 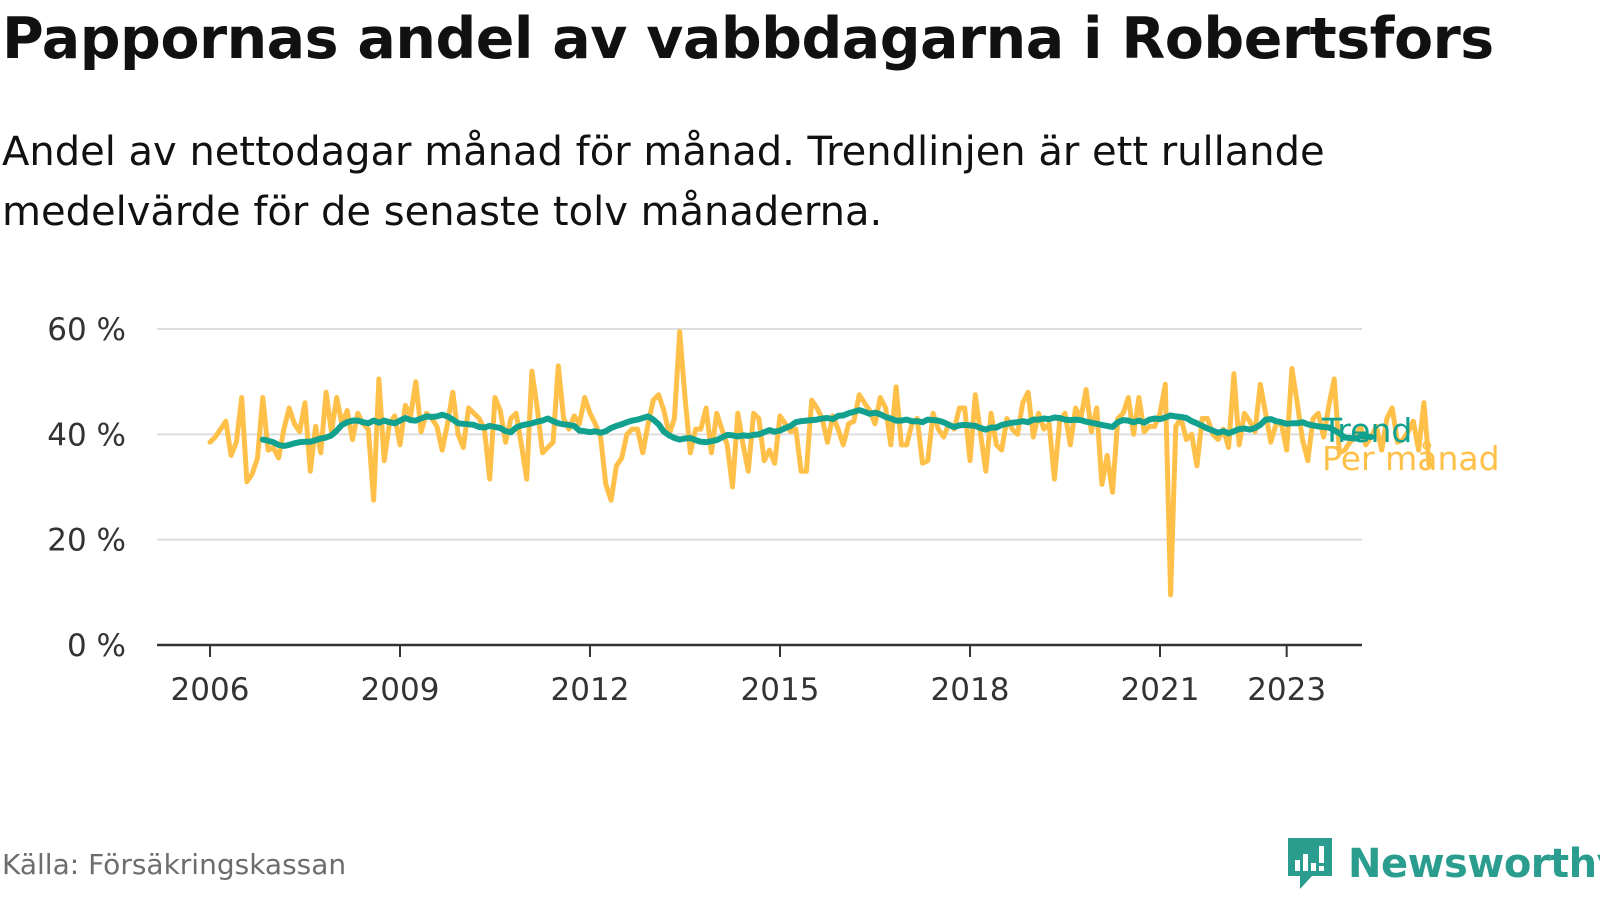 What do you see at coordinates (86, 488) in the screenshot?
I see `y-axis-labels: 0 % 20 % 40 % 60 %` at bounding box center [86, 488].